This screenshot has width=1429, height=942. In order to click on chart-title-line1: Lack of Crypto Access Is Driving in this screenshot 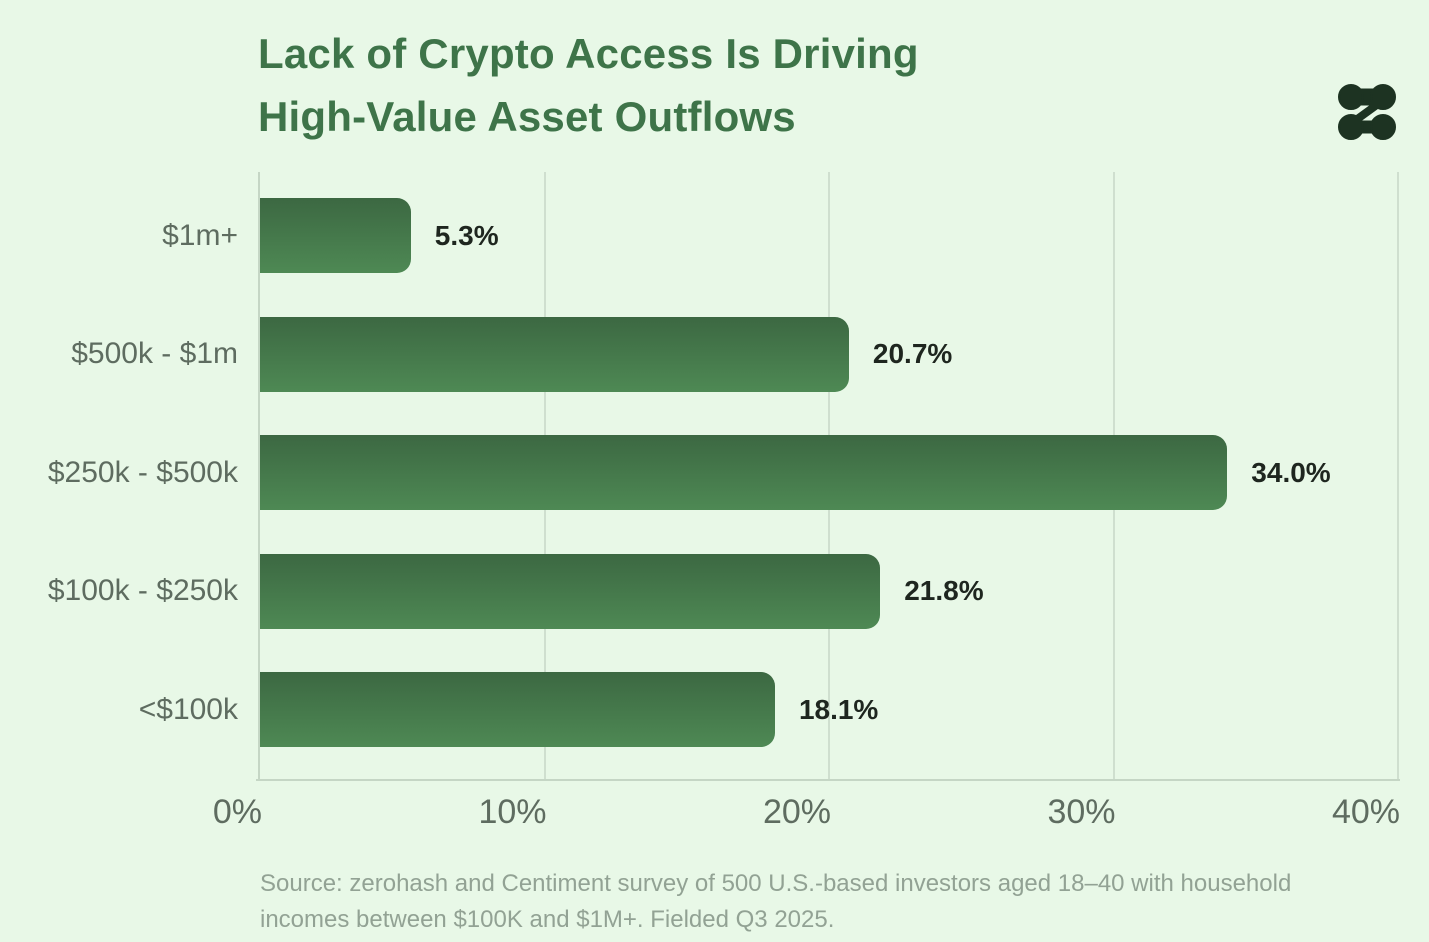, I will do `click(588, 53)`.